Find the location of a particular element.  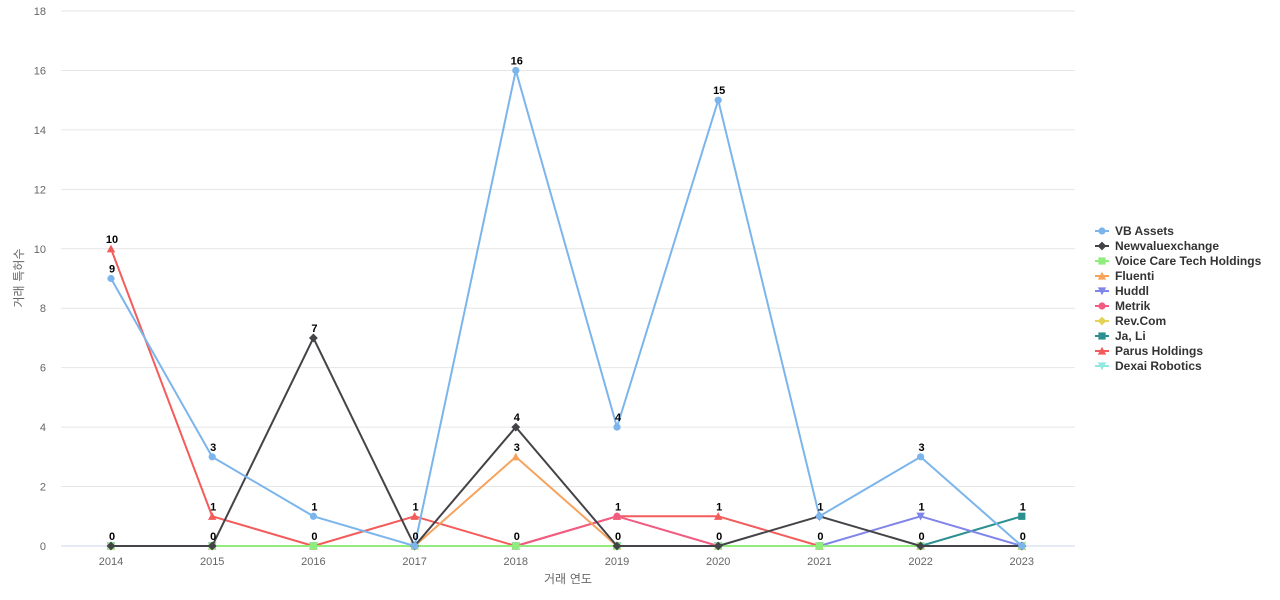

legend-label: Voice Care Tech Holdings is located at coordinates (1188, 261).